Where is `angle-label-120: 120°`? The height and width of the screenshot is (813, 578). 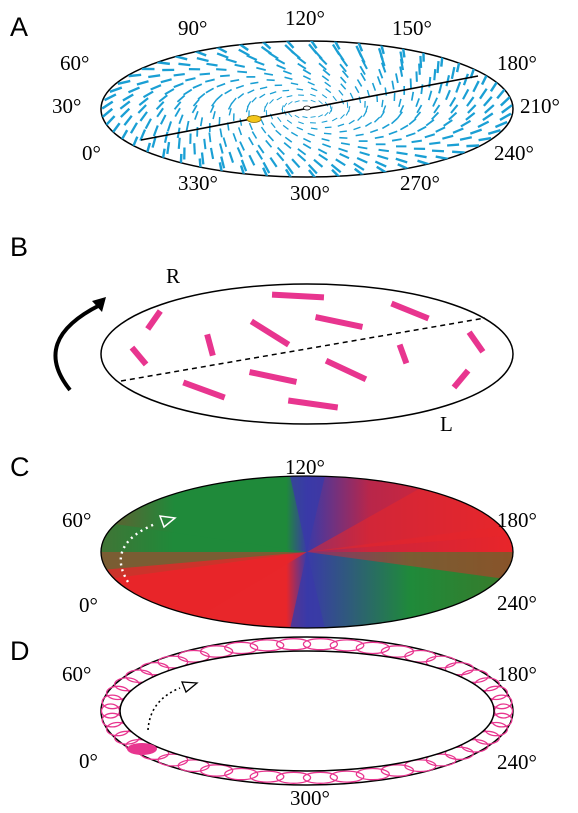 angle-label-120: 120° is located at coordinates (305, 18).